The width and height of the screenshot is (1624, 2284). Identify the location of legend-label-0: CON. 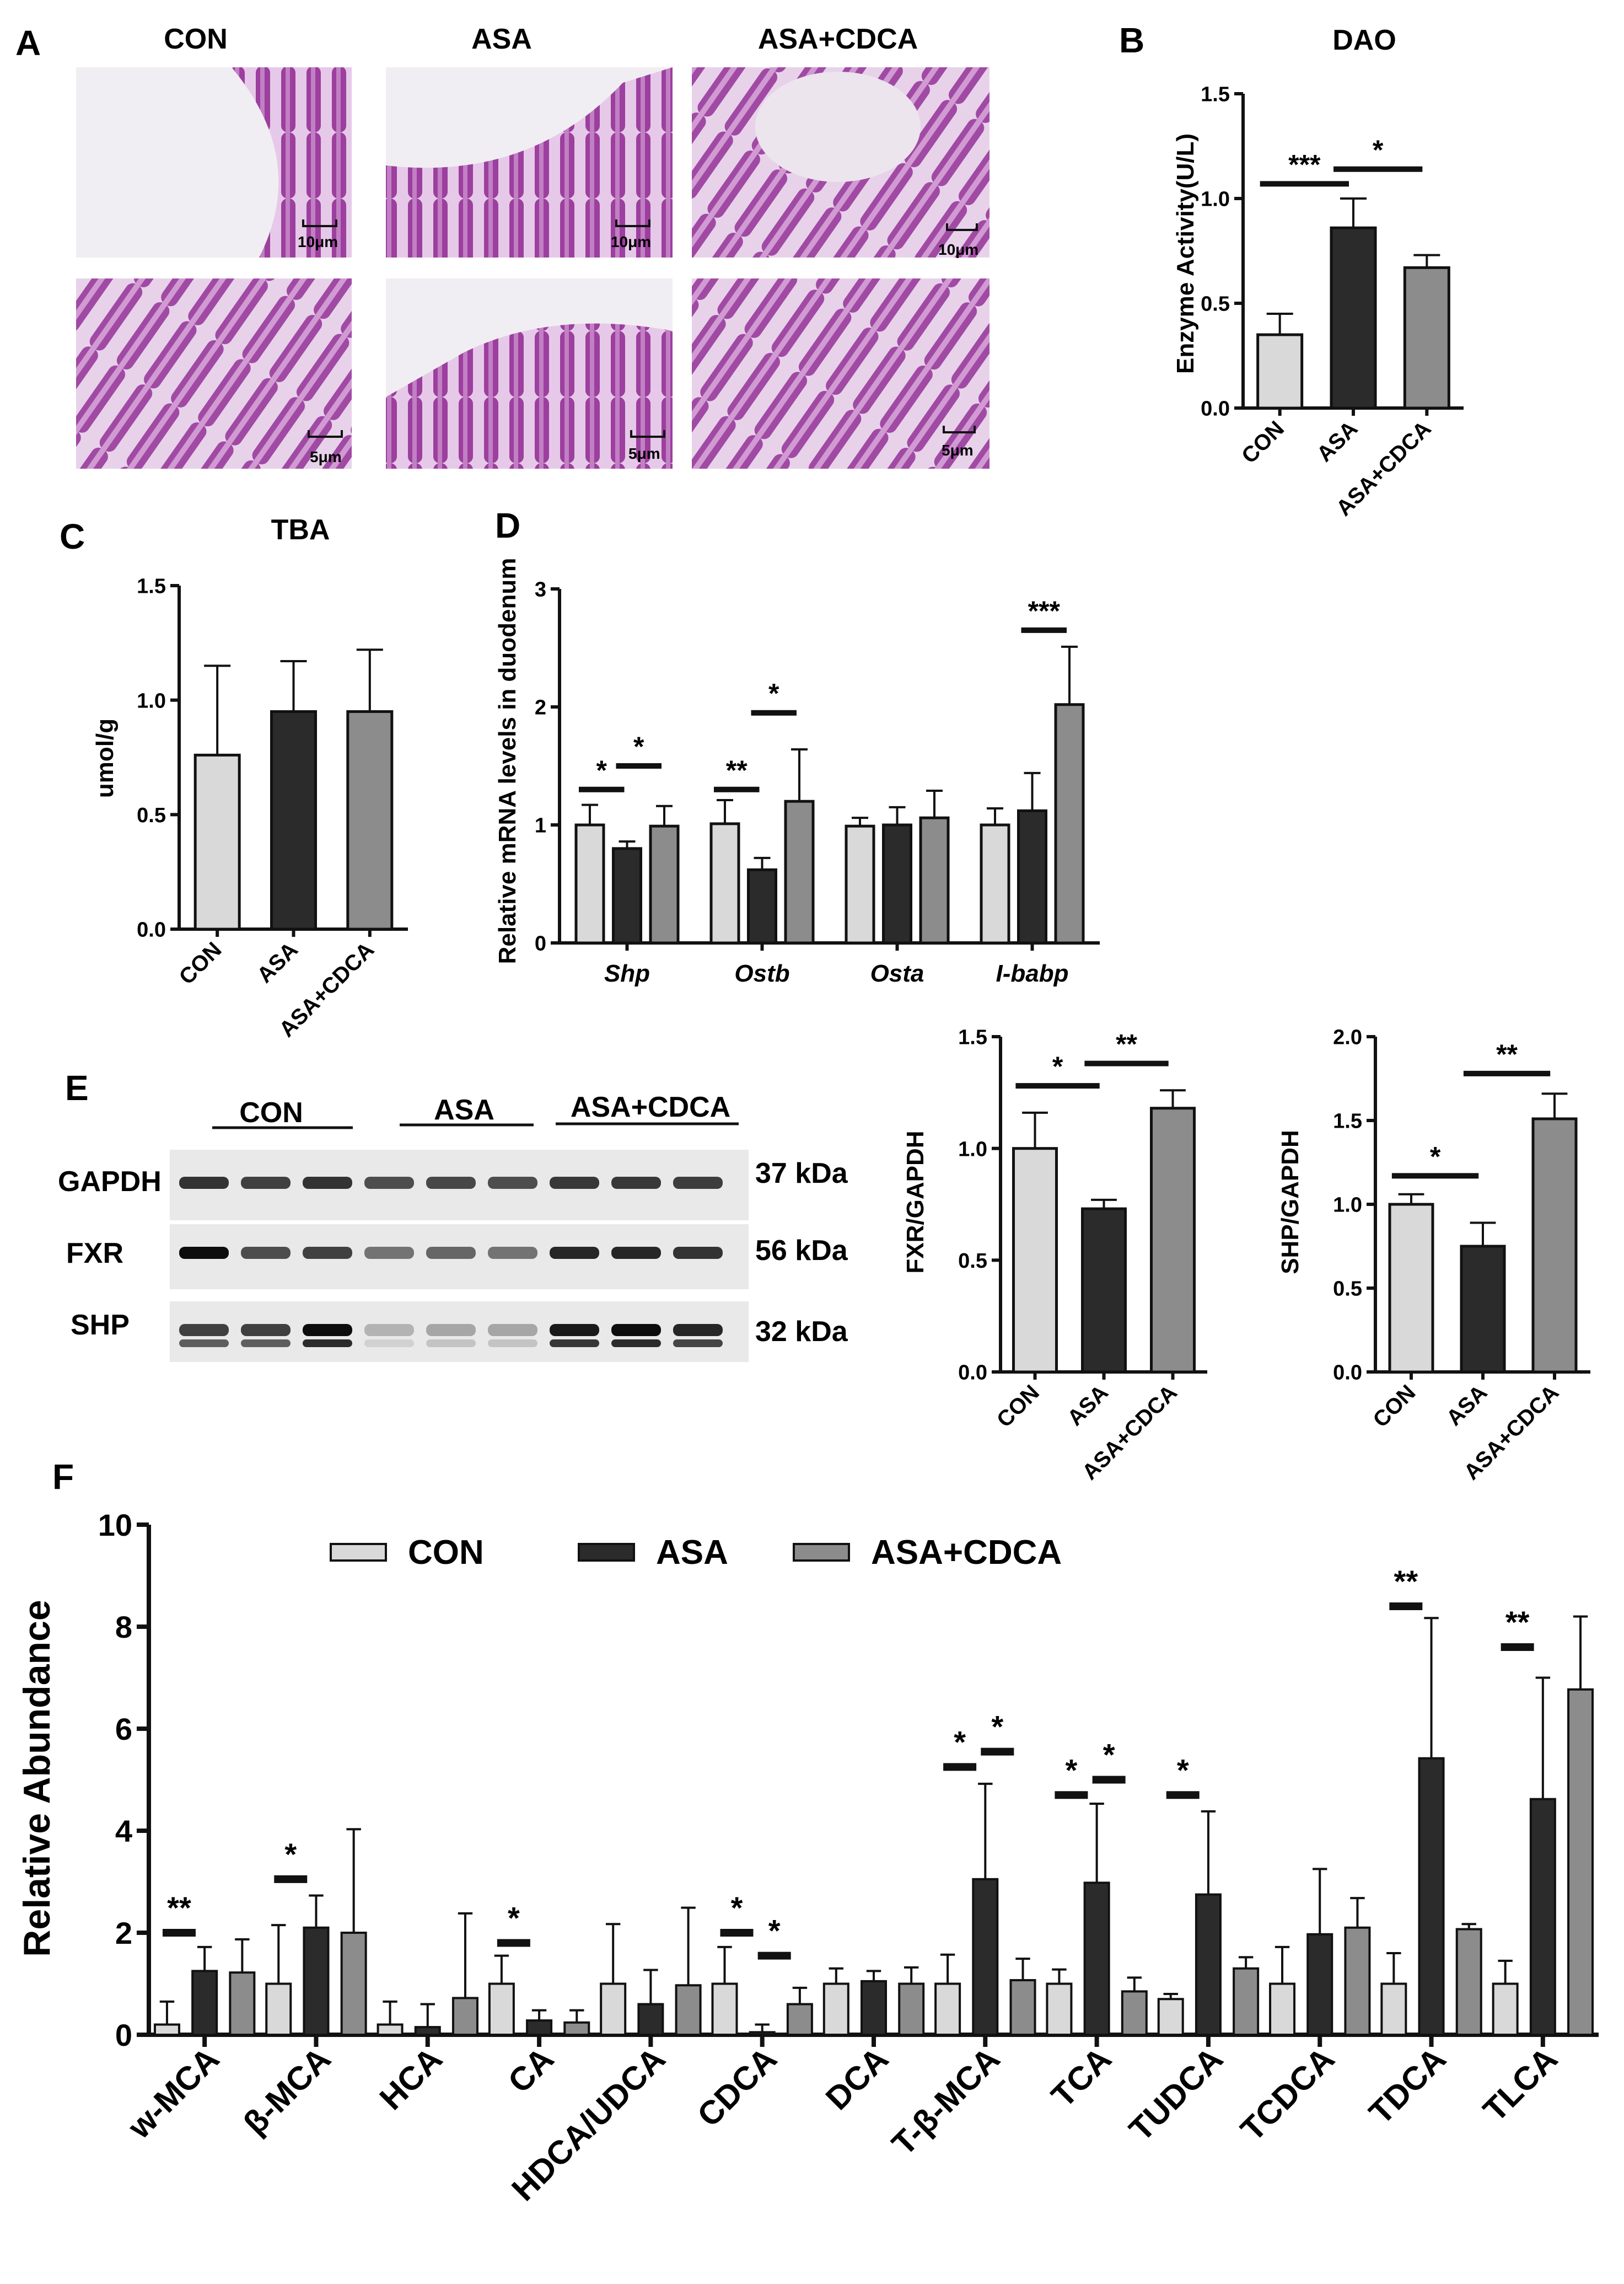
(446, 1553).